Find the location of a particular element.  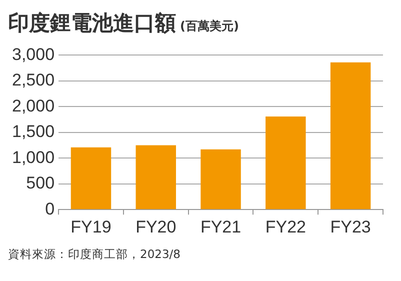

x-tick-label: FY19 is located at coordinates (91, 226).